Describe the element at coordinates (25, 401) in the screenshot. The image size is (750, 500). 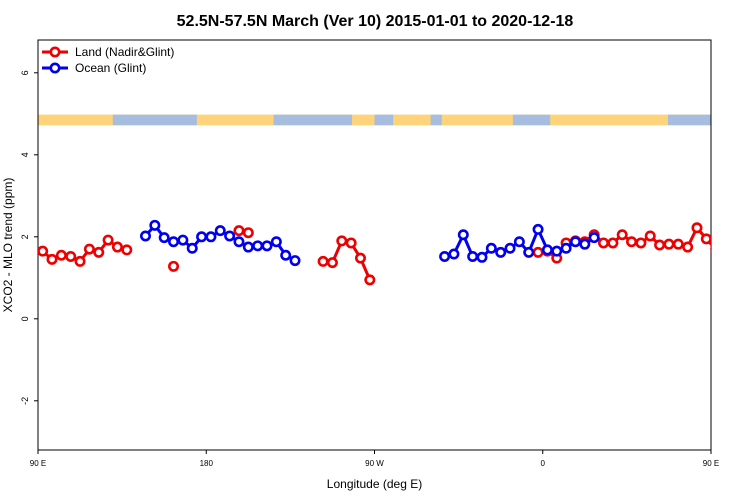
I see `y-tick-label: -2` at that location.